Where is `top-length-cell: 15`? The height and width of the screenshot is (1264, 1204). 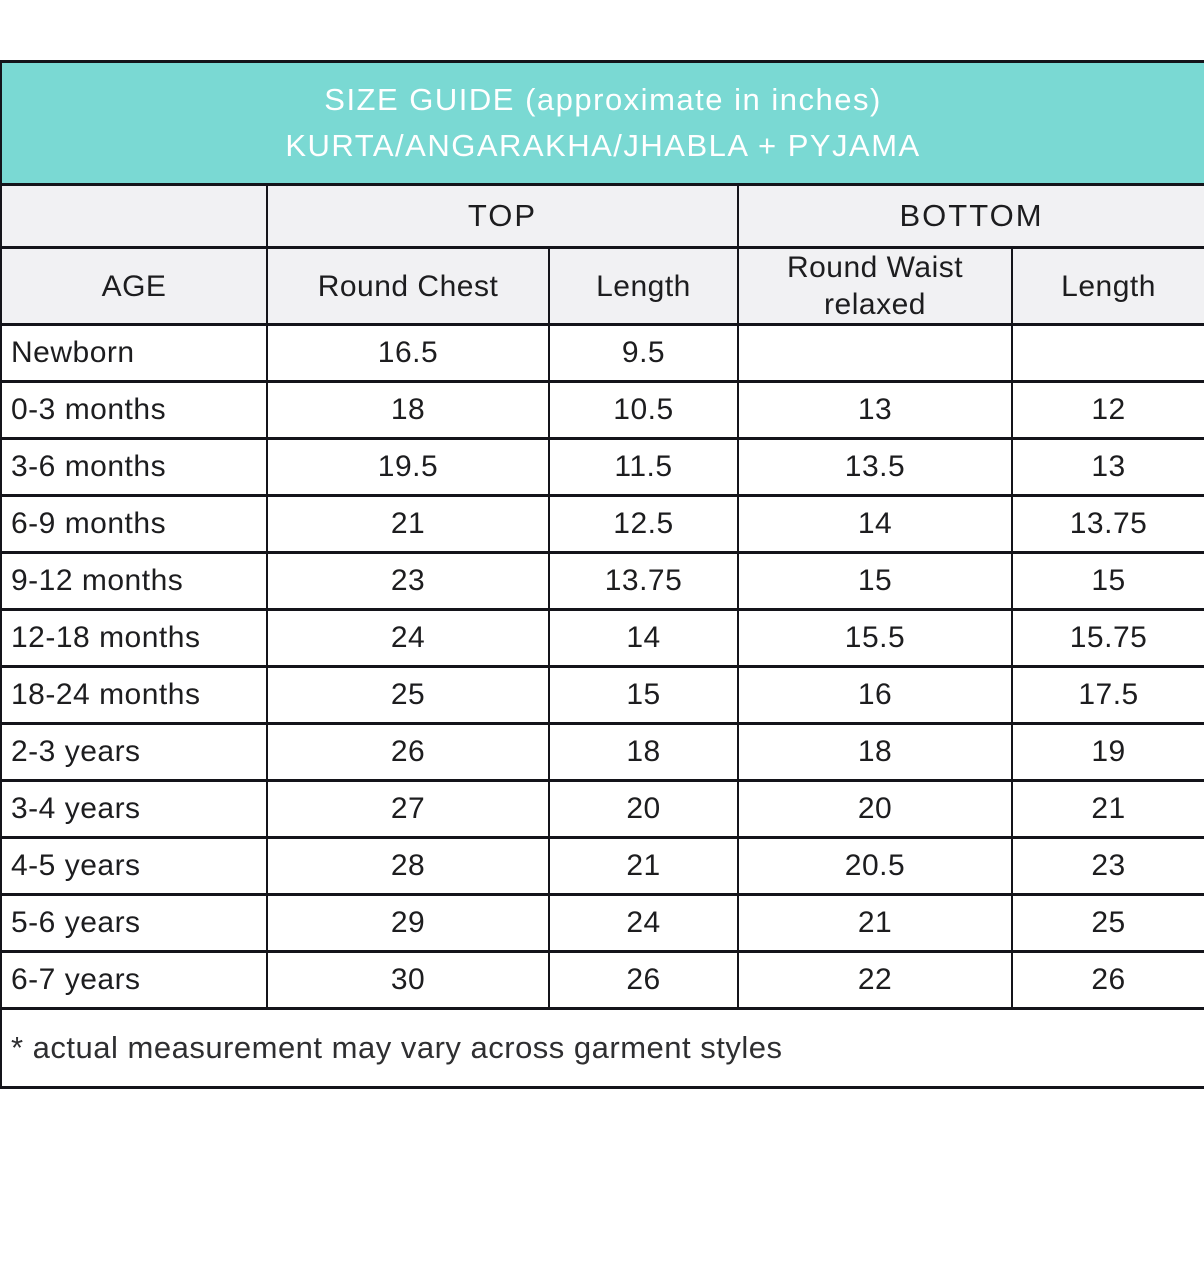
top-length-cell: 15 is located at coordinates (643, 695).